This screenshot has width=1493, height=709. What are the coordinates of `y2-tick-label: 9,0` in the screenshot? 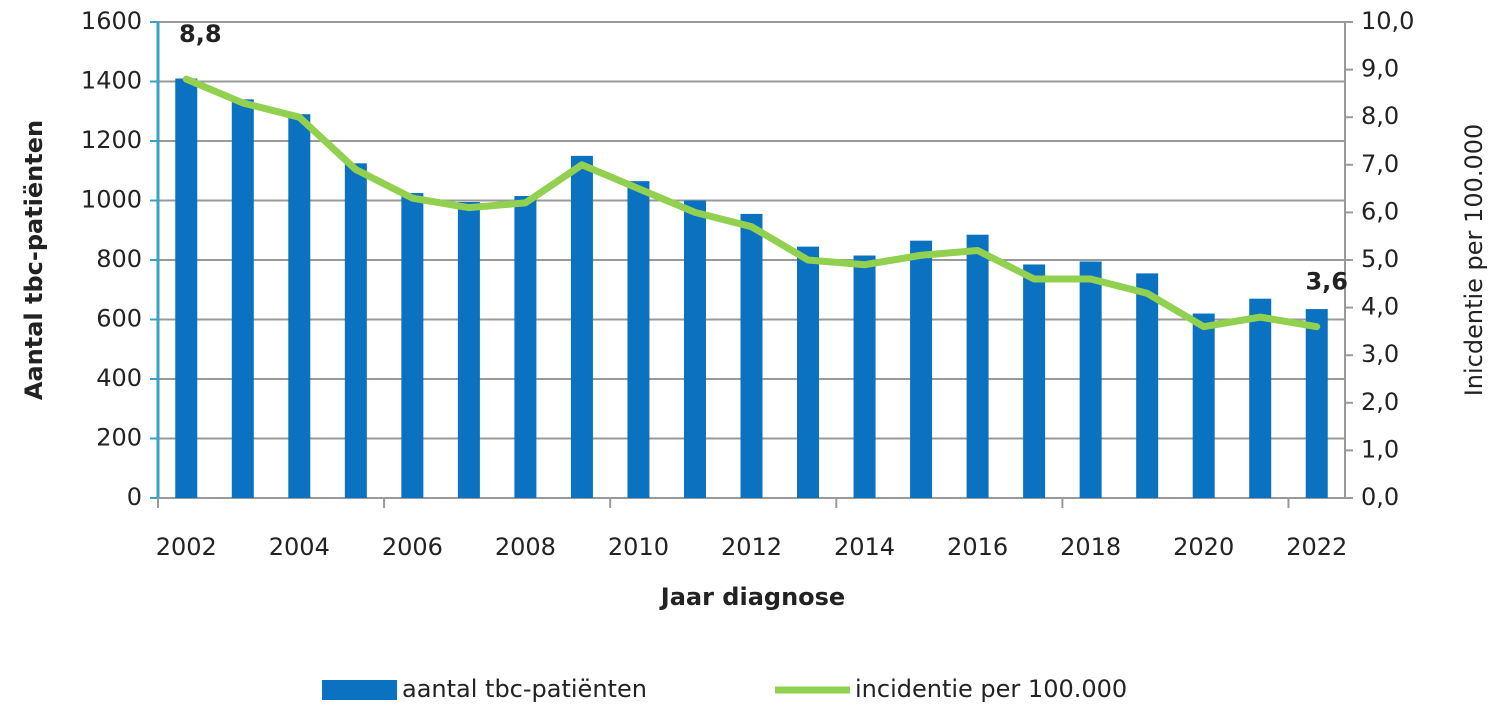 It's located at (1380, 69).